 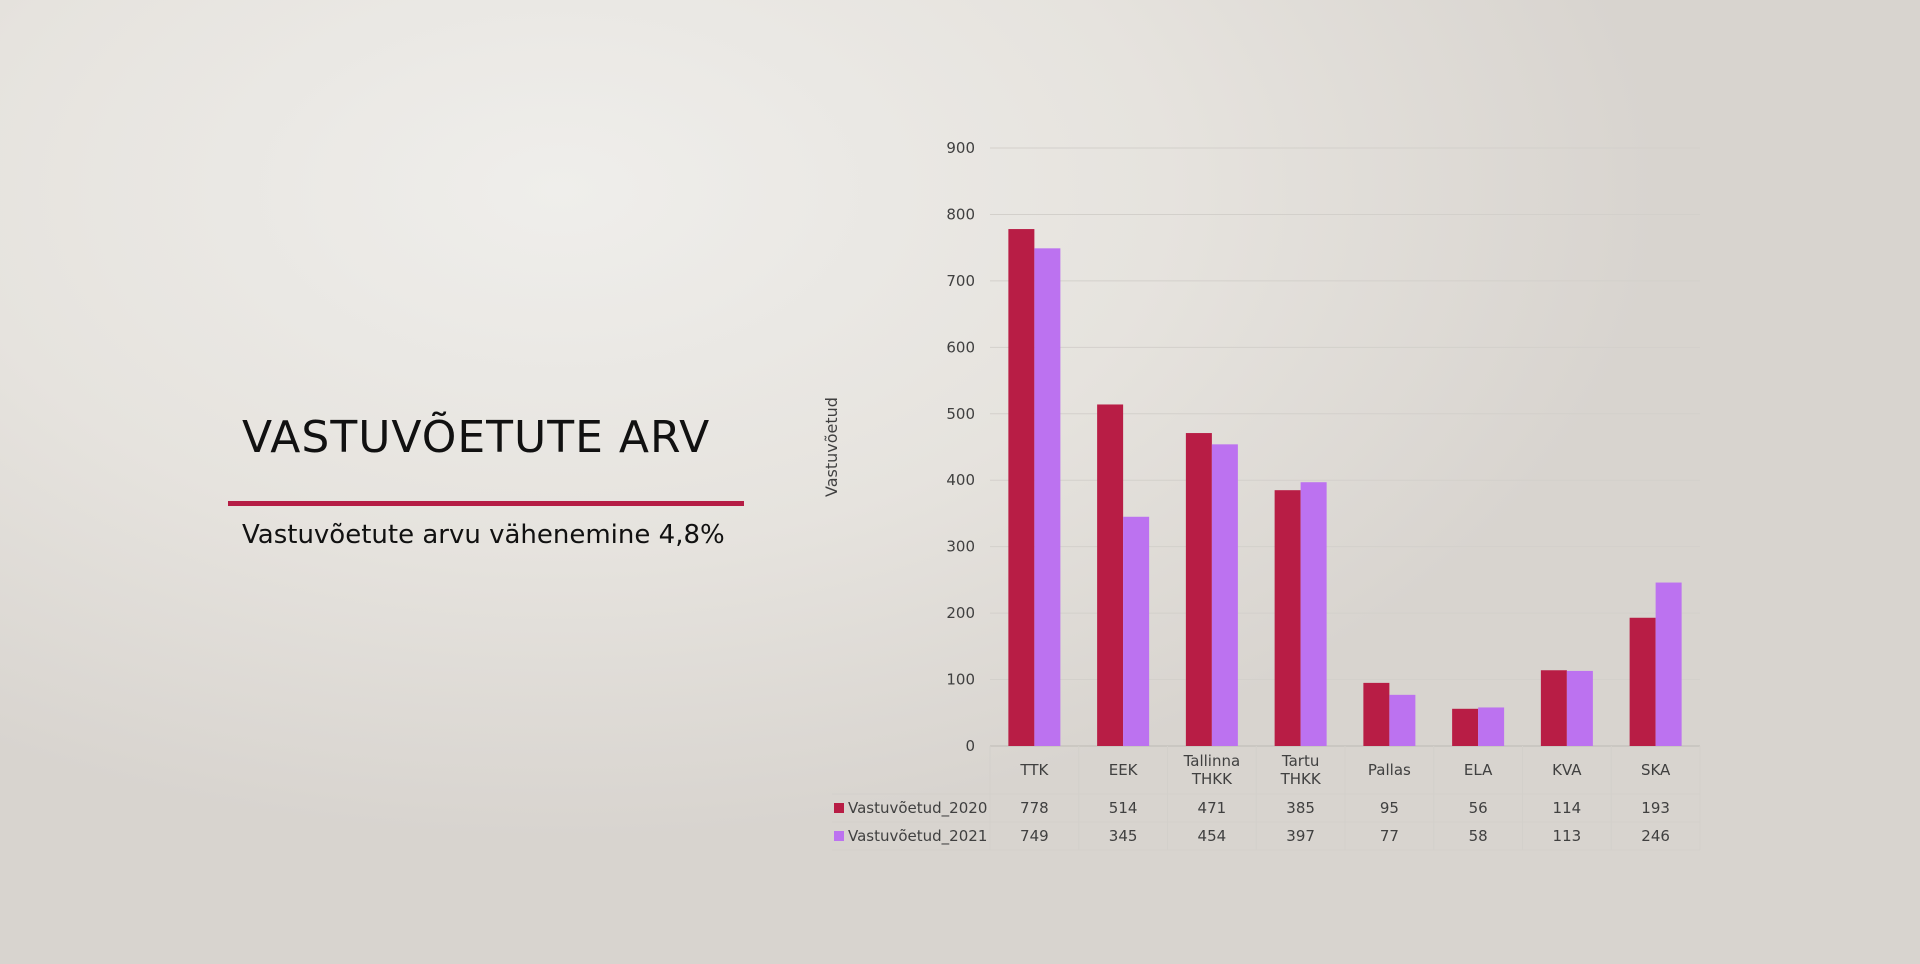 I want to click on data-label: 95, so click(x=1389, y=808).